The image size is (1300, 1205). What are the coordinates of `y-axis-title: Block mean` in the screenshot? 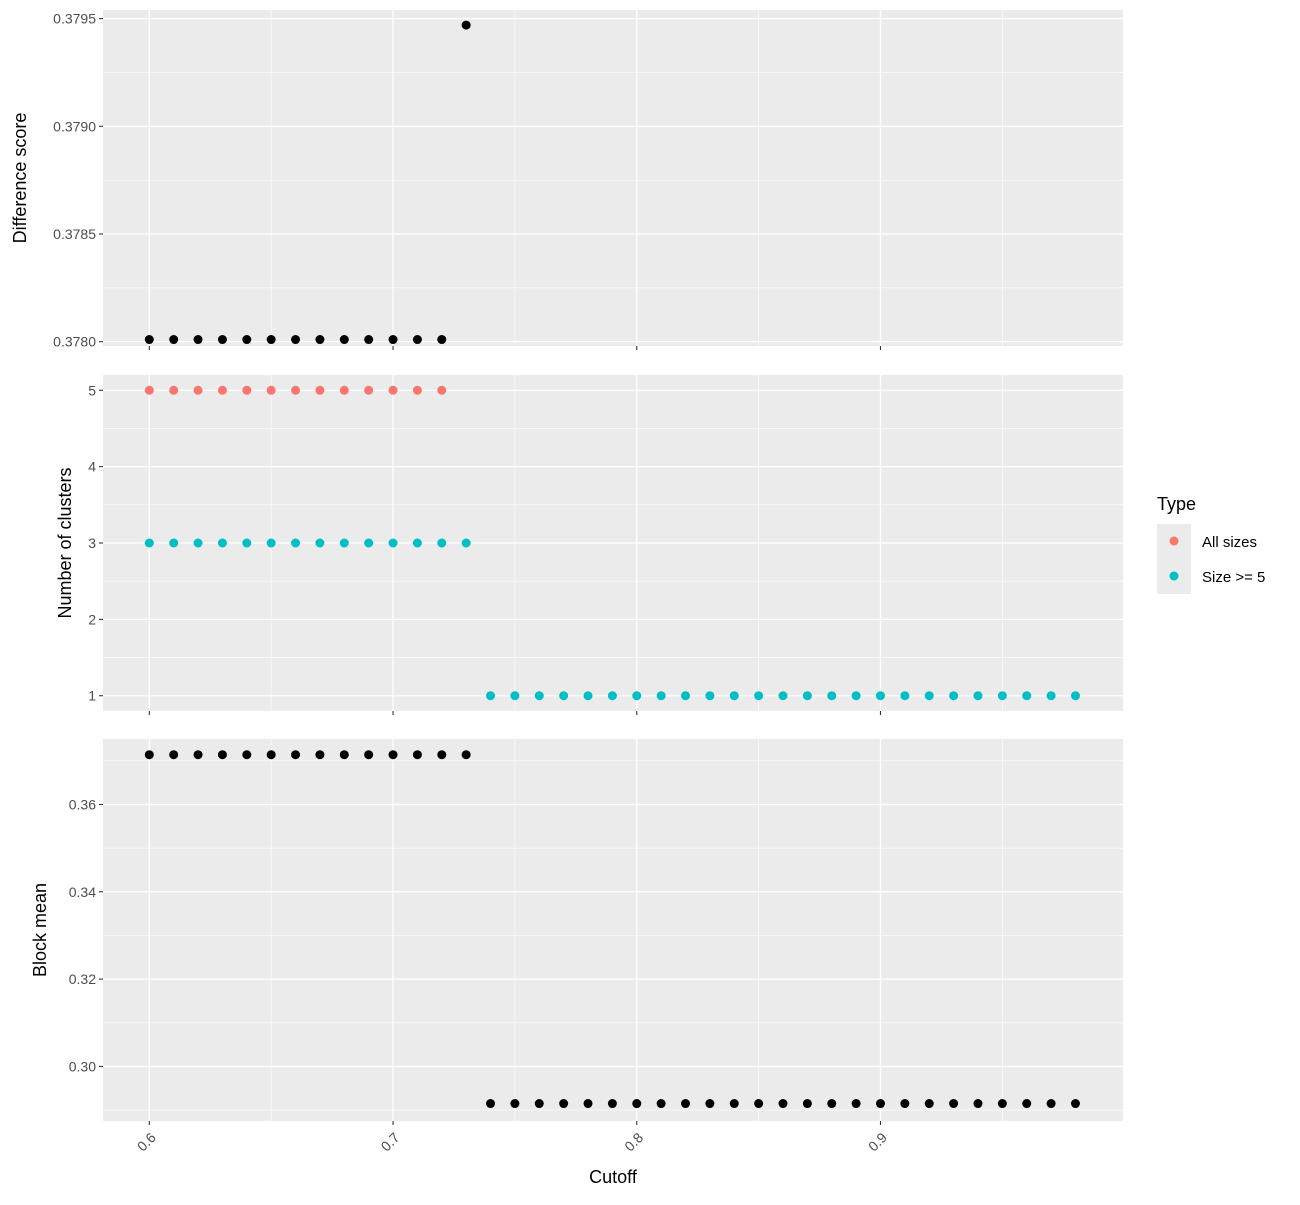 It's located at (40, 930).